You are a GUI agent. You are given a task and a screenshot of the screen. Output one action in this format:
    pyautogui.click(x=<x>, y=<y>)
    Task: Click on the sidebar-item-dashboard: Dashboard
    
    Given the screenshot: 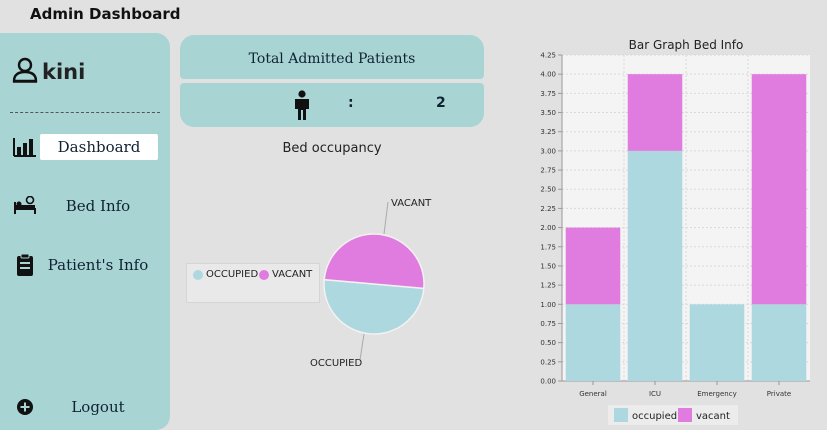 What is the action you would take?
    pyautogui.click(x=87, y=147)
    